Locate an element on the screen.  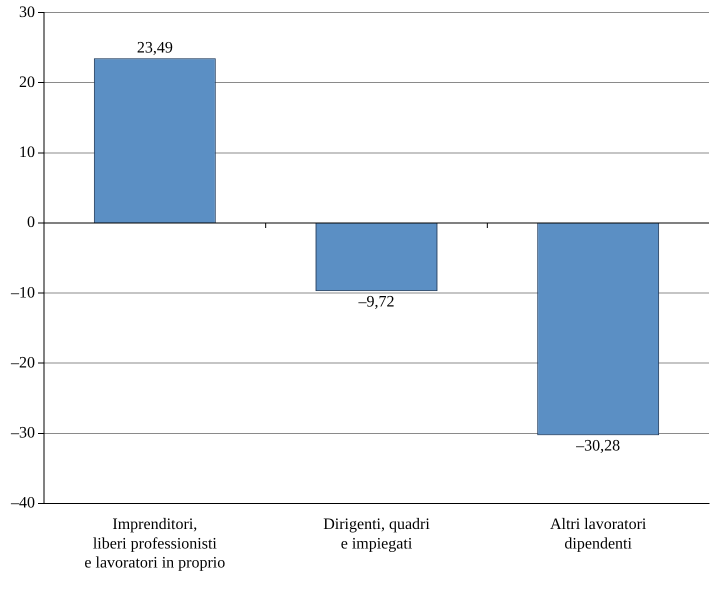
data-label: –30,28 is located at coordinates (597, 445).